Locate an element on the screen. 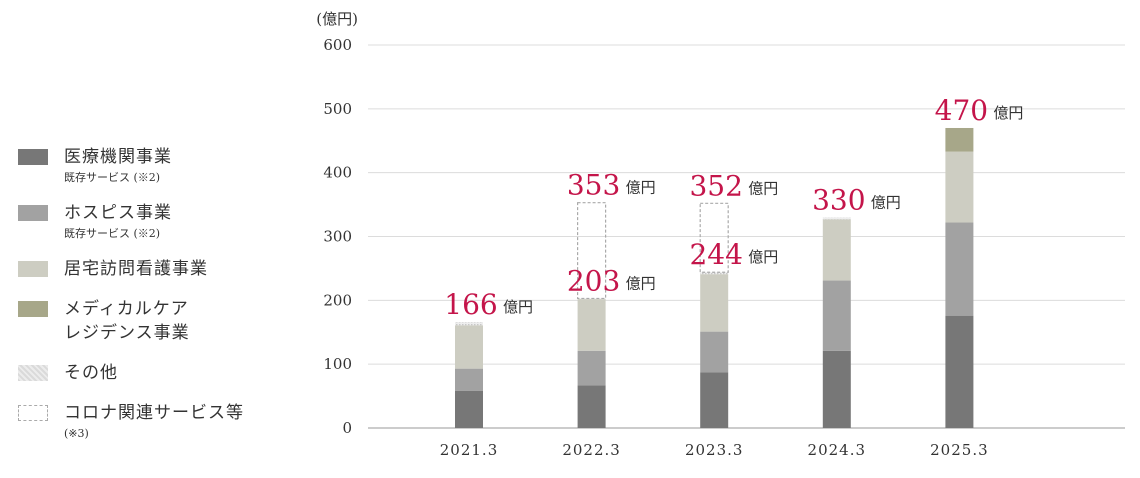 The image size is (1140, 478). legend-item: その他 is located at coordinates (158, 373).